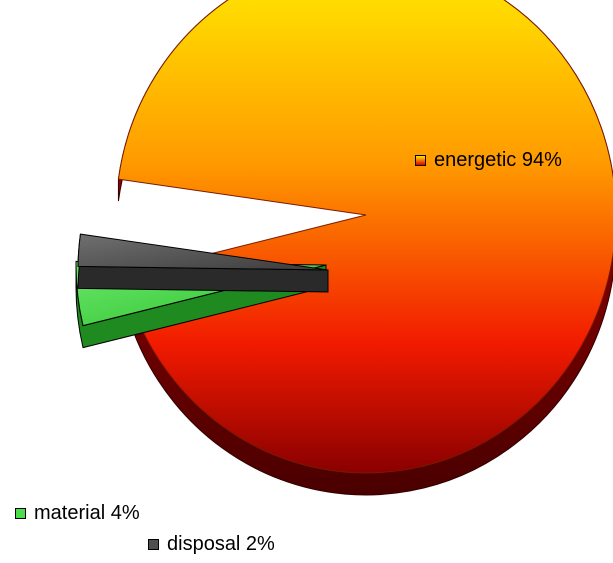 The height and width of the screenshot is (563, 613). What do you see at coordinates (20, 513) in the screenshot?
I see `legend-swatch-material` at bounding box center [20, 513].